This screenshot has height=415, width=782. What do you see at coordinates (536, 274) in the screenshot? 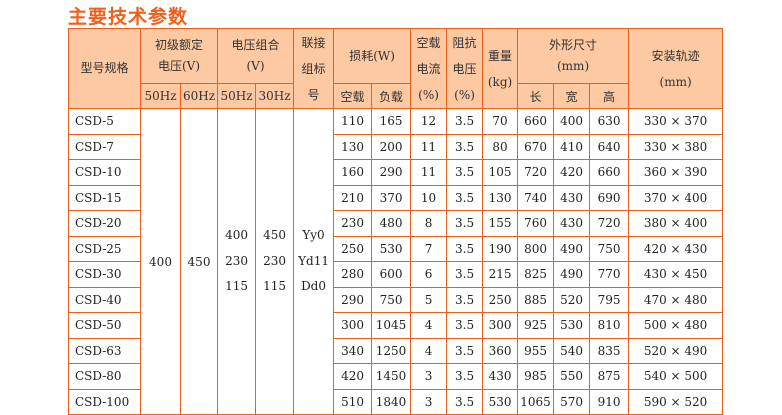
I see `length-cell: 825` at bounding box center [536, 274].